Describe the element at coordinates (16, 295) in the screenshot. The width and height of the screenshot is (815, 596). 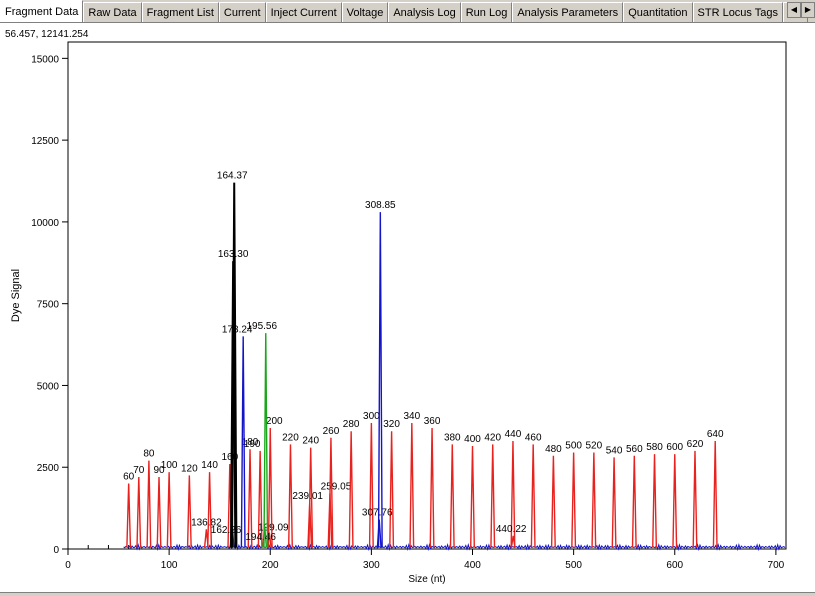
I see `y-axis-label: Dye Signal` at that location.